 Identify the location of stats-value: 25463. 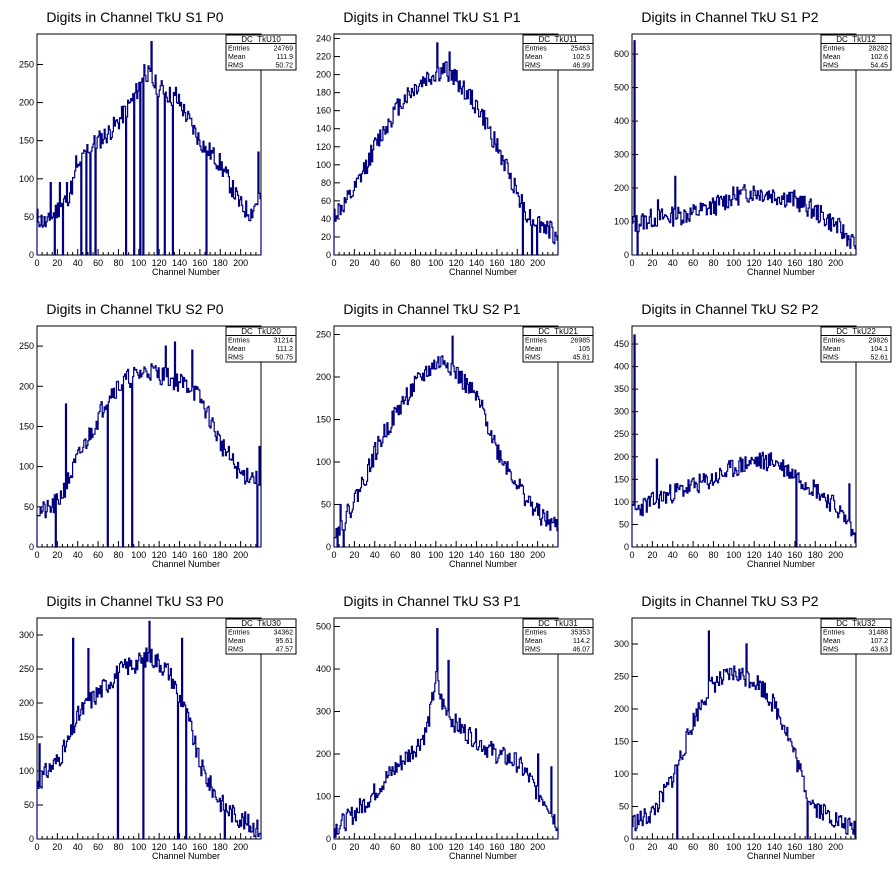
(581, 49).